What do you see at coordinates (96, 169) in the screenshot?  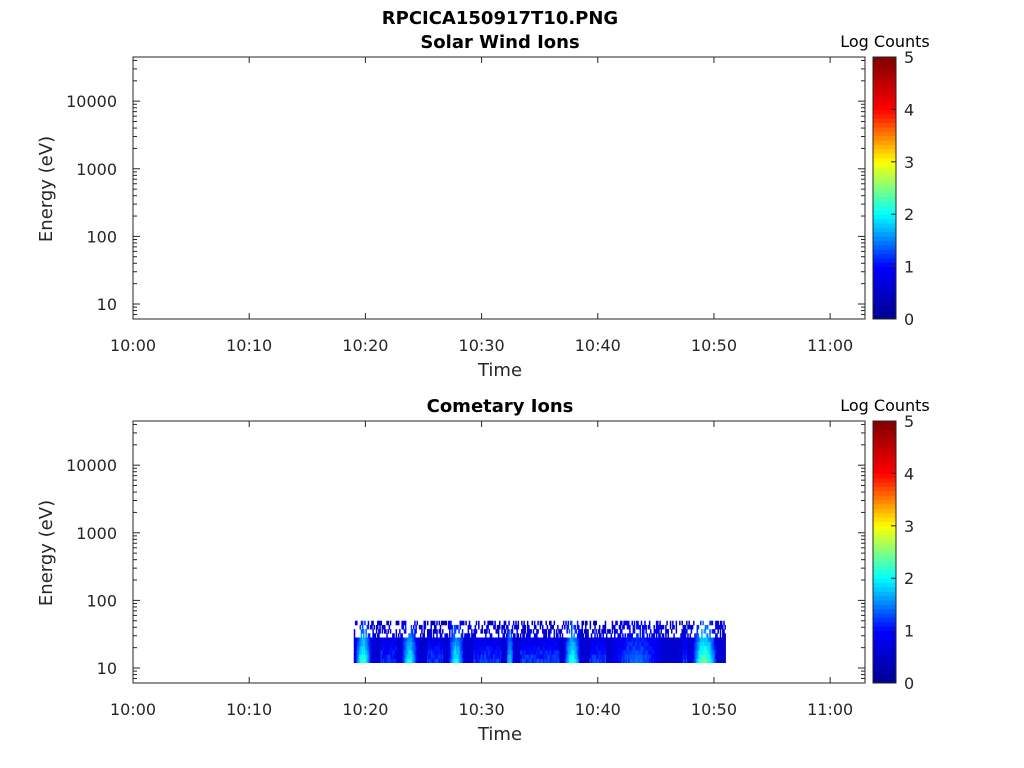 I see `y-tick-label: 1000` at bounding box center [96, 169].